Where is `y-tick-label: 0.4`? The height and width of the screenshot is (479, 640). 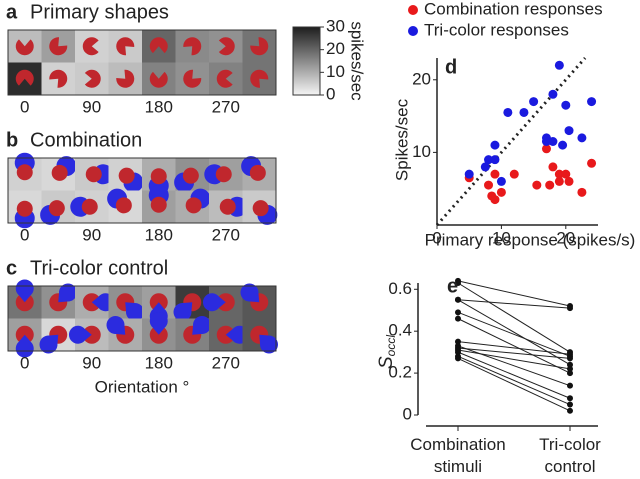 y-tick-label: 0.4 is located at coordinates (400, 330).